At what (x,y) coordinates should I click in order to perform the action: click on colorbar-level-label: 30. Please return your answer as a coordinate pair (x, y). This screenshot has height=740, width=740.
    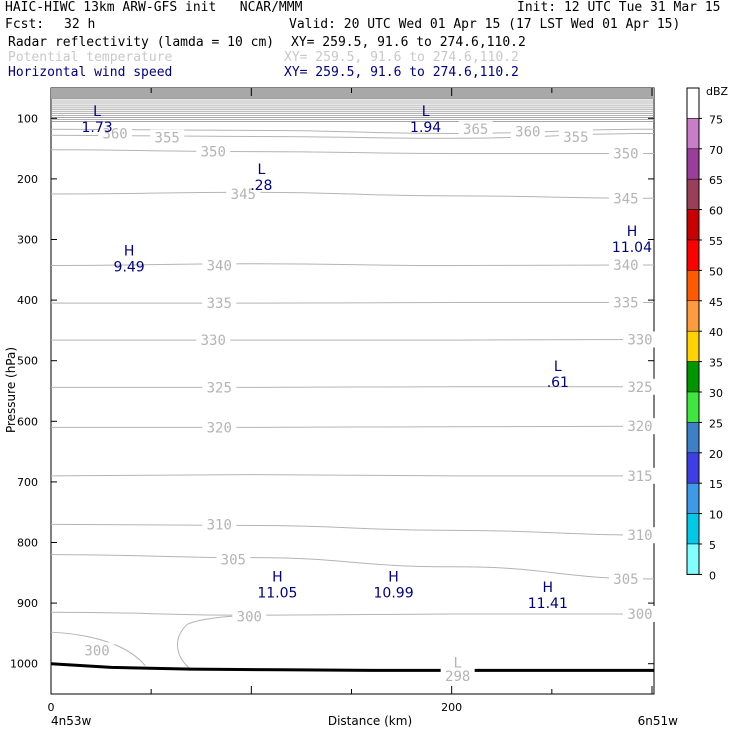
    Looking at the image, I should click on (716, 393).